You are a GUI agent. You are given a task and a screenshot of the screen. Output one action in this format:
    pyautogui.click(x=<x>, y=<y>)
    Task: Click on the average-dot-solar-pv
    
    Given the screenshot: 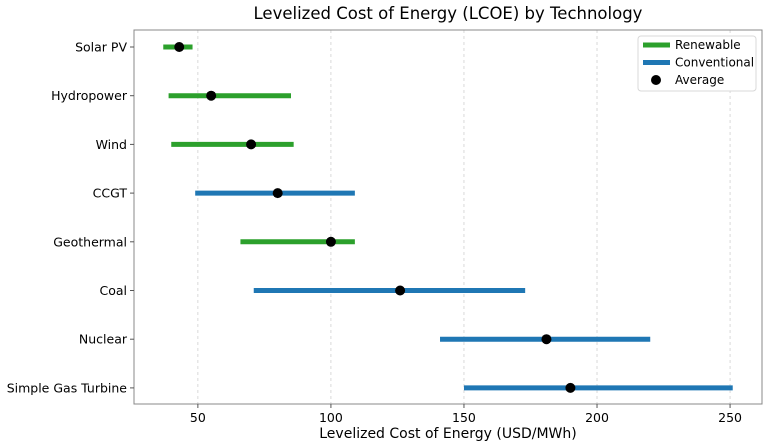 What is the action you would take?
    pyautogui.click(x=179, y=47)
    